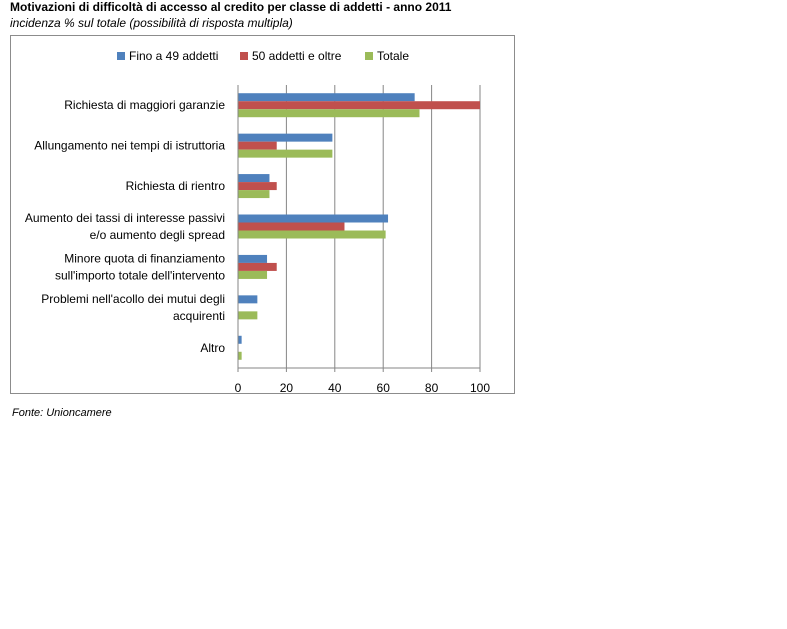  Describe the element at coordinates (173, 56) in the screenshot. I see `legend-label: Fino a 49 addetti` at that location.